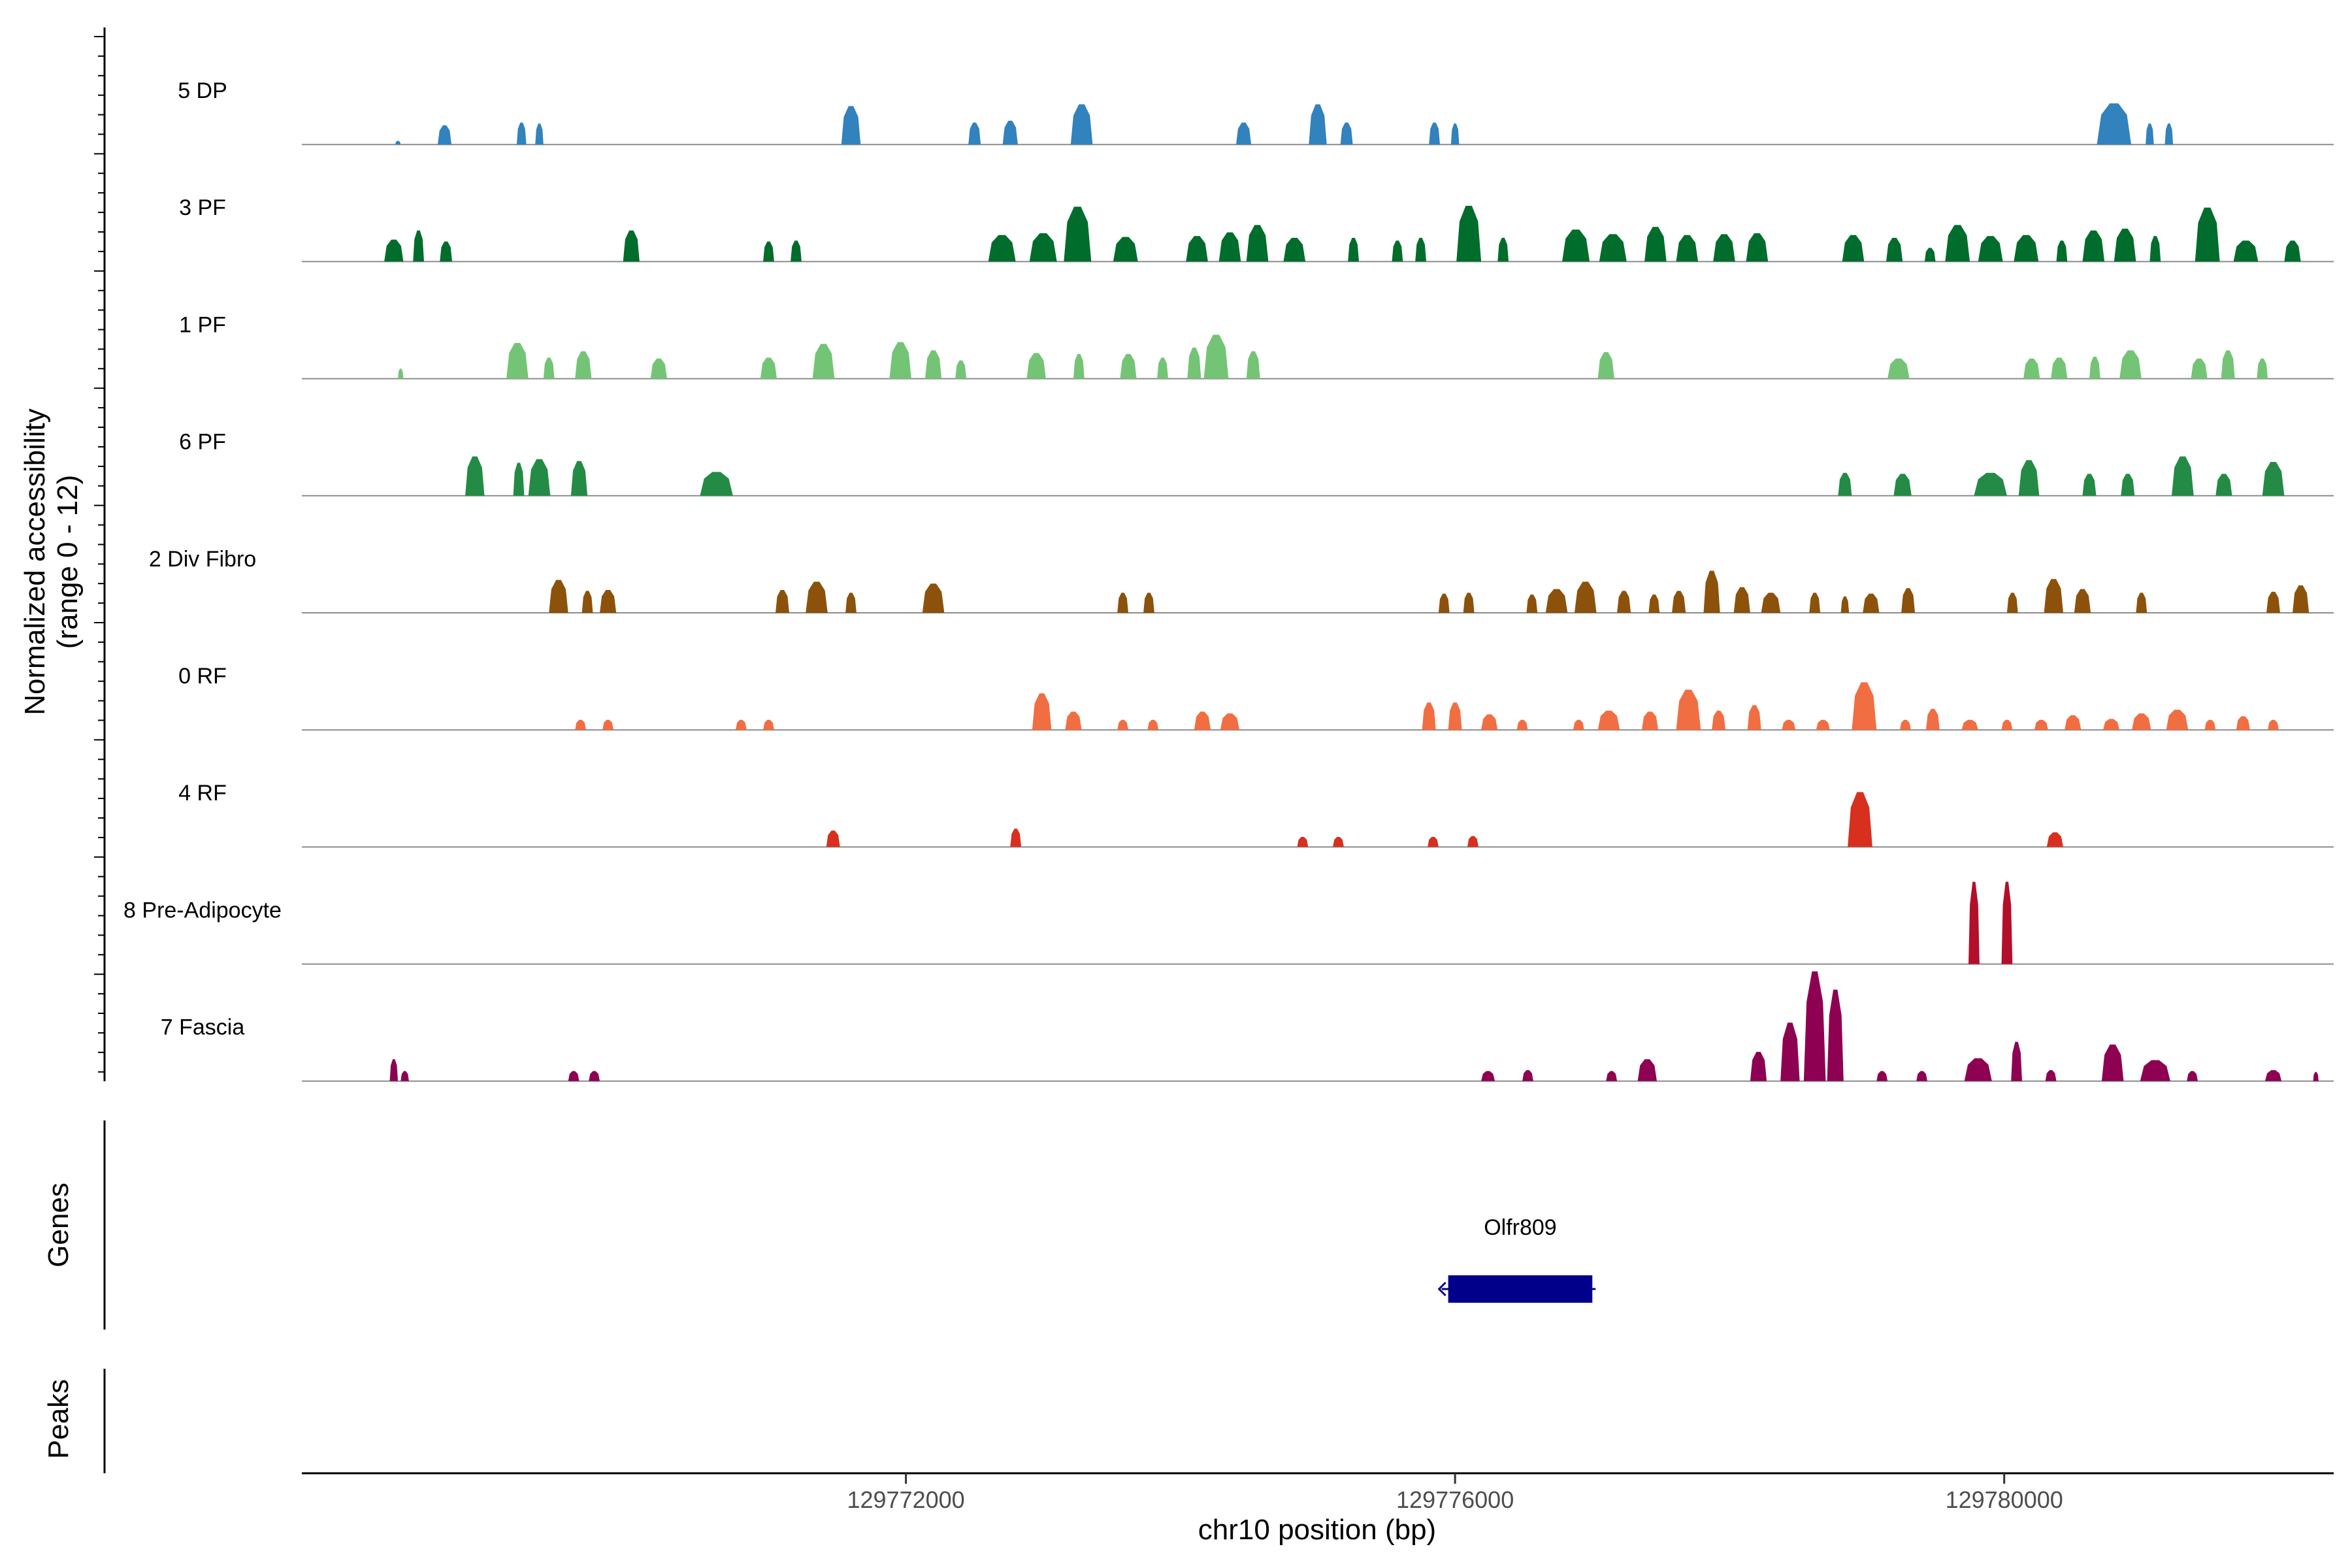 The height and width of the screenshot is (1568, 2352). Describe the element at coordinates (2004, 1499) in the screenshot. I see `x-tick-label: 129780000` at that location.